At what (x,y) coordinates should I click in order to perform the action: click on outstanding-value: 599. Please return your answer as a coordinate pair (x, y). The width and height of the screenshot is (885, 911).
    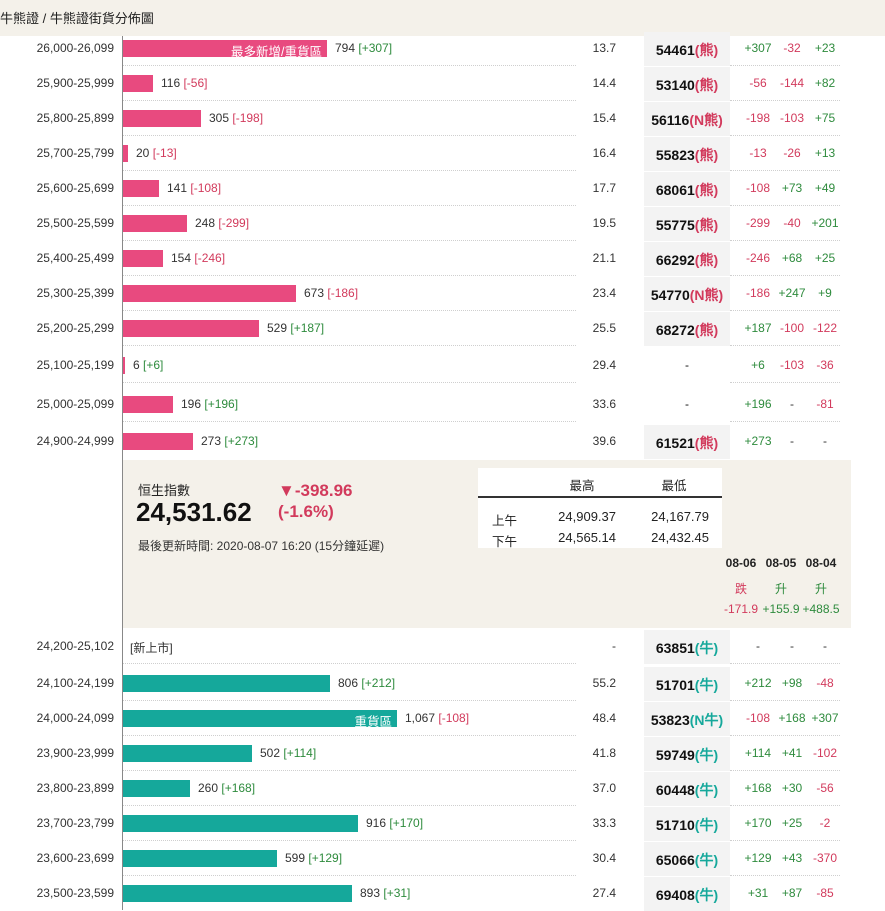
    Looking at the image, I should click on (297, 858).